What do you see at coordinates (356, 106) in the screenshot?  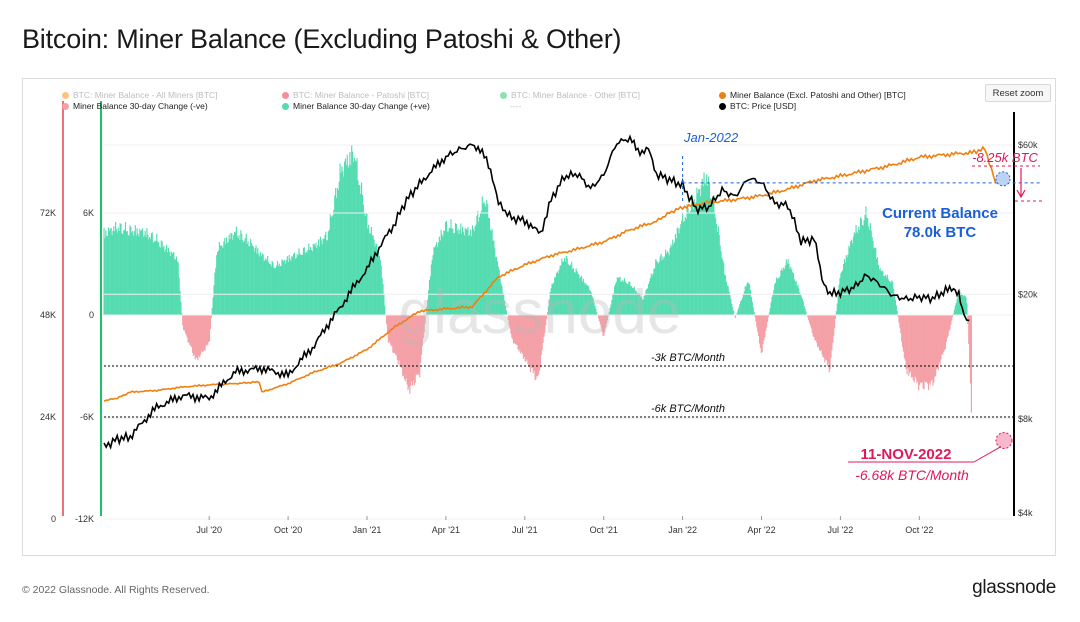 I see `legend-item: Miner Balance 30-day Change (+ve)` at bounding box center [356, 106].